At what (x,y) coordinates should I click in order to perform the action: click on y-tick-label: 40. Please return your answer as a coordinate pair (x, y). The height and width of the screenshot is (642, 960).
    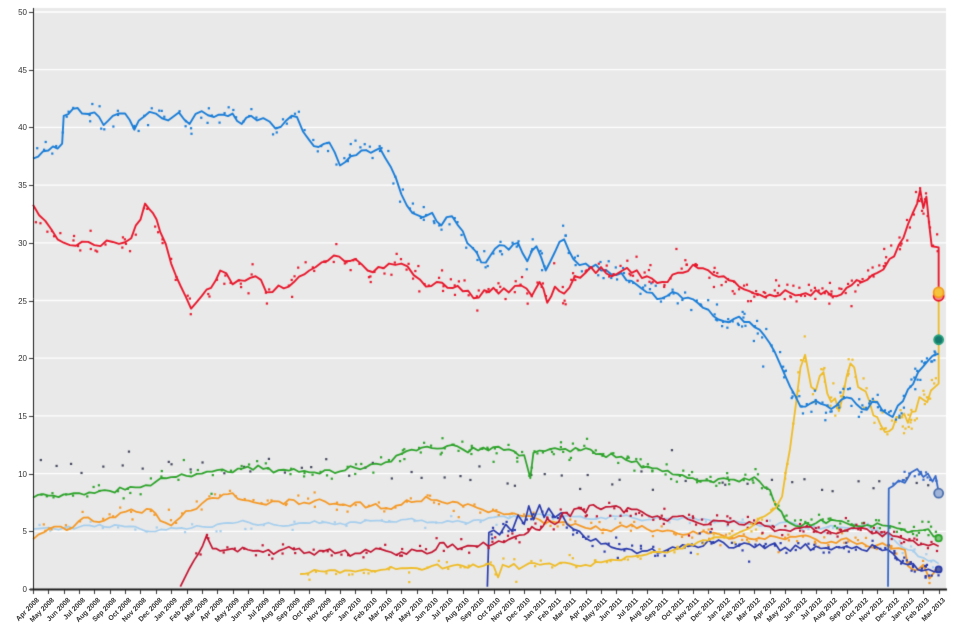
    Looking at the image, I should click on (22, 128).